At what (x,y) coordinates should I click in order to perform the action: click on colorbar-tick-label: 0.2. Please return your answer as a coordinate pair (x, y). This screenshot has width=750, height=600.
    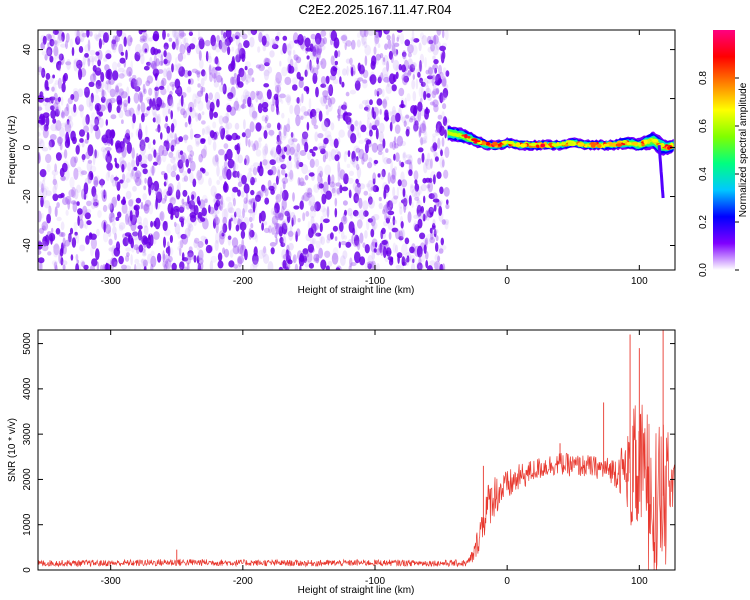
    Looking at the image, I should click on (703, 222).